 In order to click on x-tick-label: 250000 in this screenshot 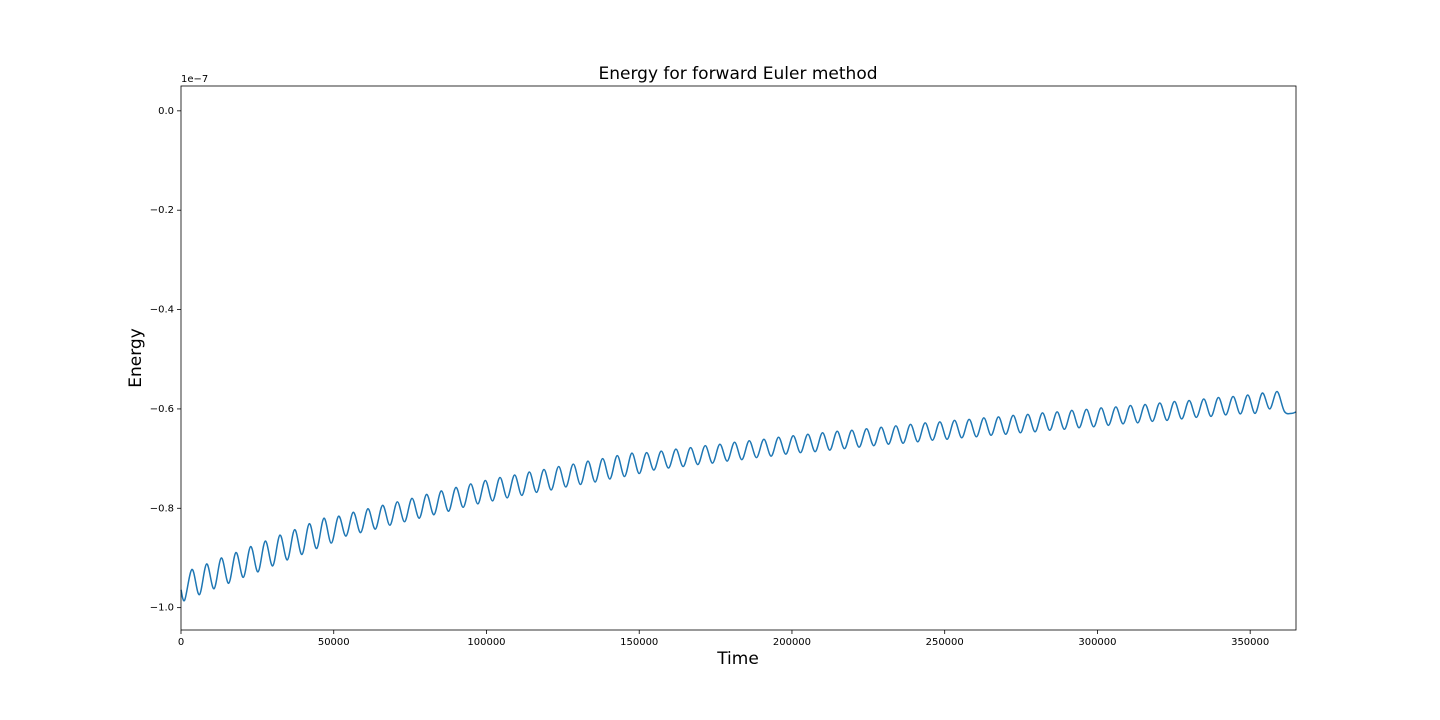, I will do `click(945, 642)`.